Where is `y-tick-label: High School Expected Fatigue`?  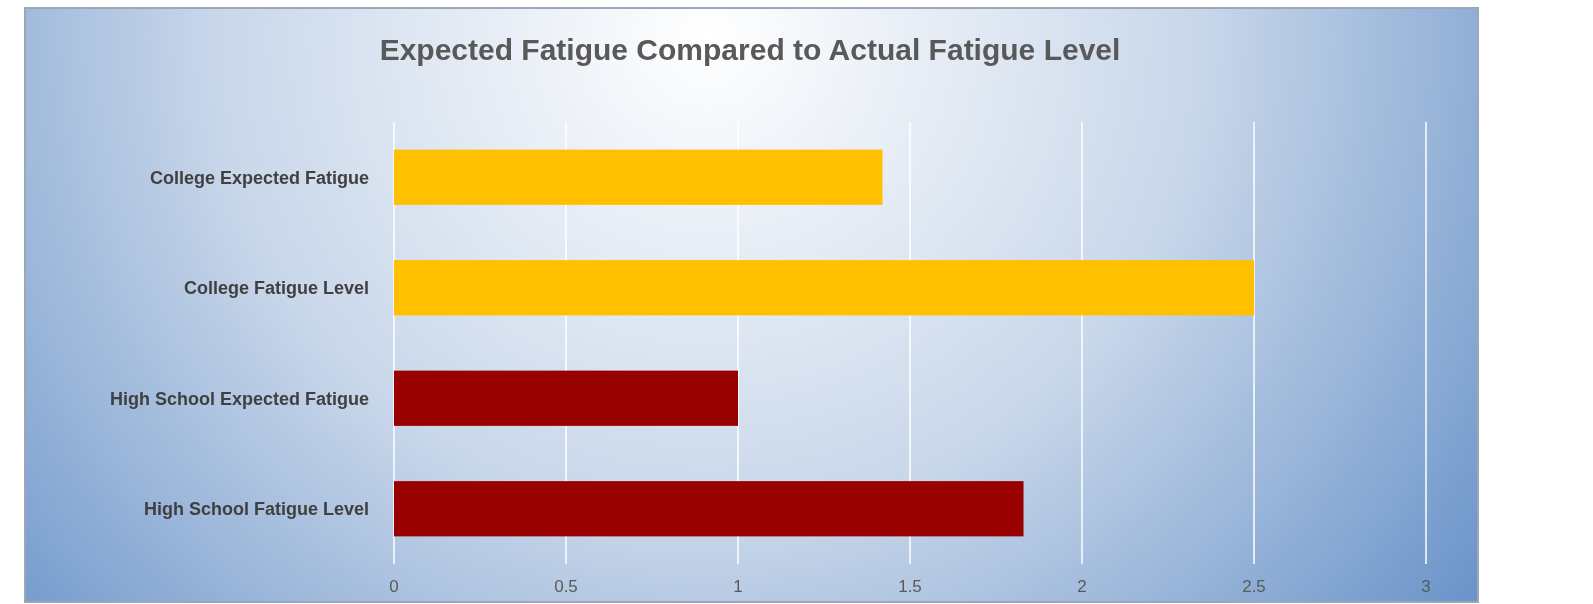 y-tick-label: High School Expected Fatigue is located at coordinates (239, 398).